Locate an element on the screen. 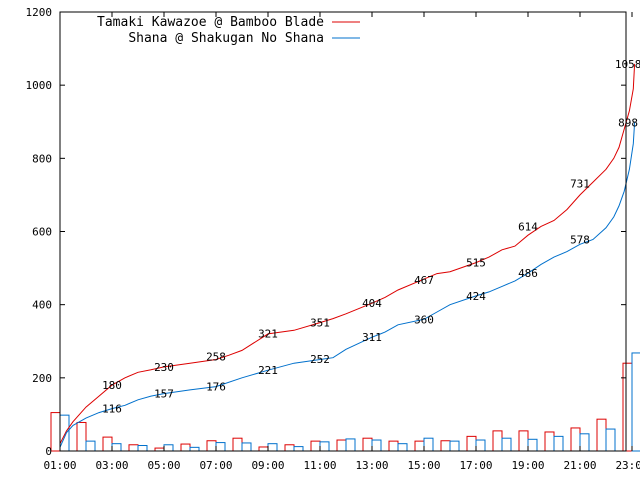 The width and height of the screenshot is (640, 480). x-tick-label: 21:00 is located at coordinates (579, 465).